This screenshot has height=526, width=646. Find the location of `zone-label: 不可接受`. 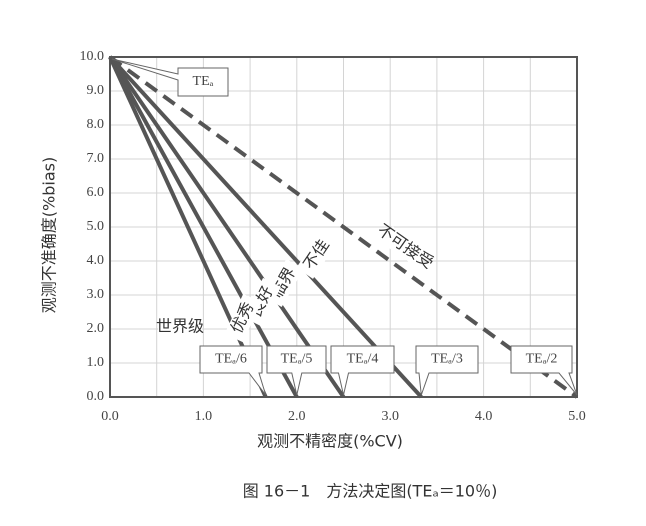

zone-label: 不可接受 is located at coordinates (405, 246).